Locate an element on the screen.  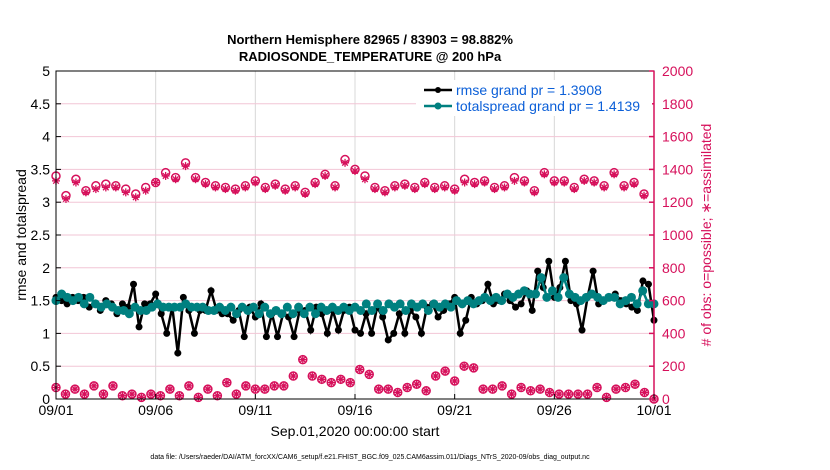
x-tick-label: 09/01 is located at coordinates (55, 410).